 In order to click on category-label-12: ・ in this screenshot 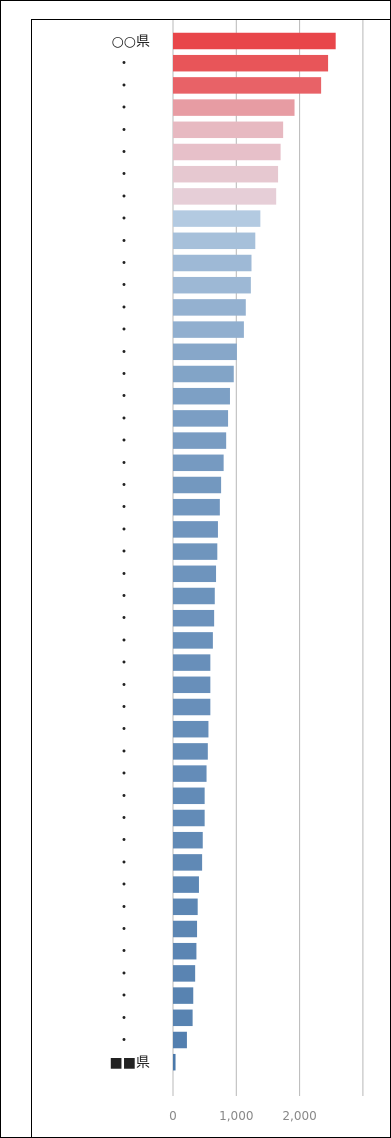, I will do `click(124, 286)`.